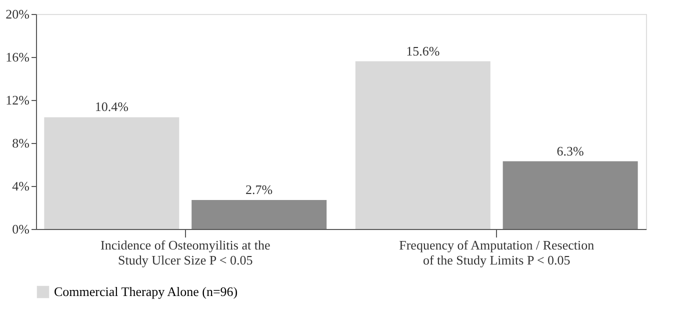 Image resolution: width=679 pixels, height=335 pixels. What do you see at coordinates (18, 100) in the screenshot?
I see `y-tick-label: 12%` at bounding box center [18, 100].